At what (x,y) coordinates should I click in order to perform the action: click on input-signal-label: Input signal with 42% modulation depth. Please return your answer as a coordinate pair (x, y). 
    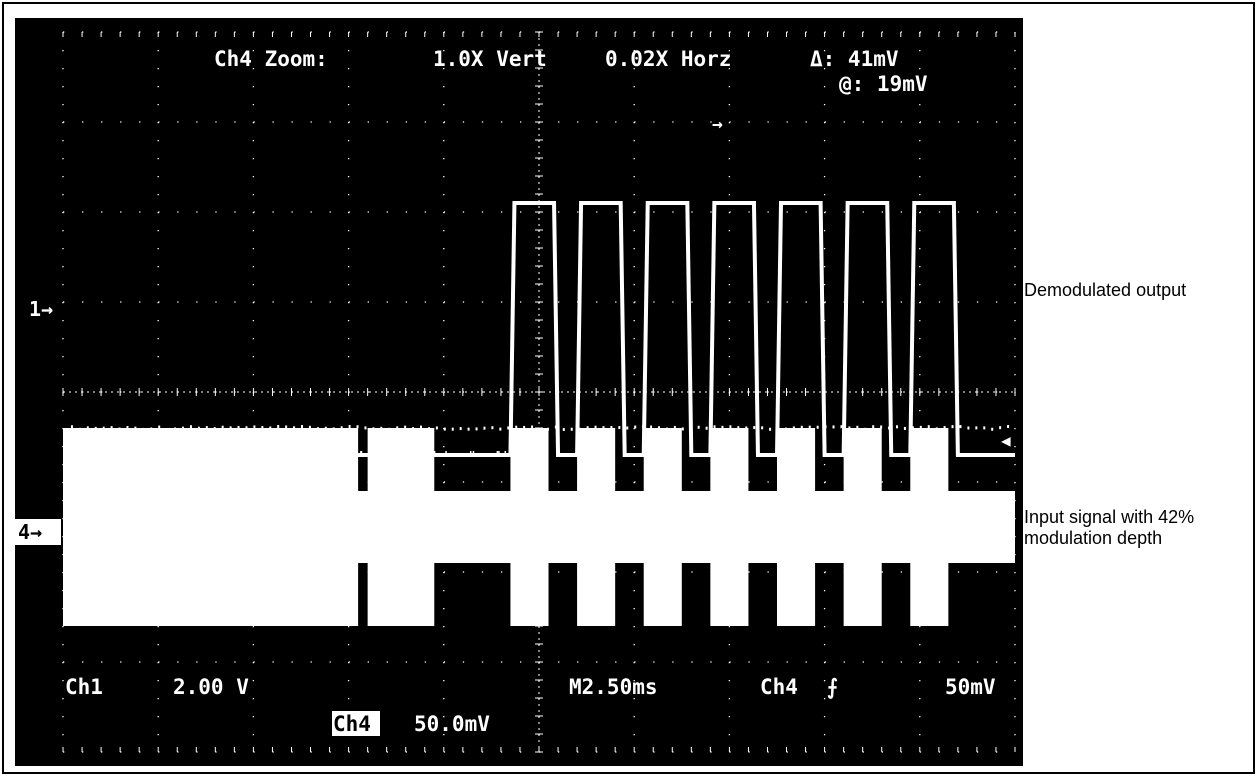
    Looking at the image, I should click on (1109, 528).